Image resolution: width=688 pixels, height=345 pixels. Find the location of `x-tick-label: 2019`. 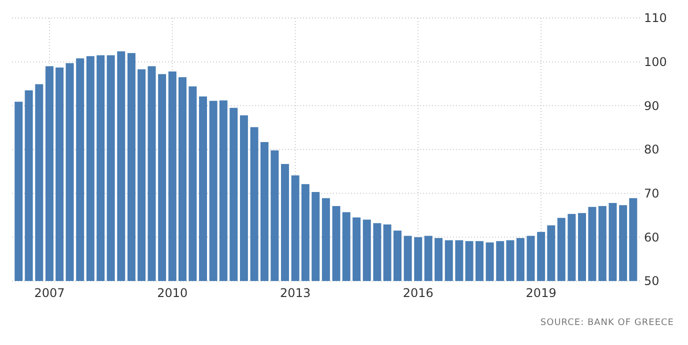

x-tick-label: 2019 is located at coordinates (541, 293).